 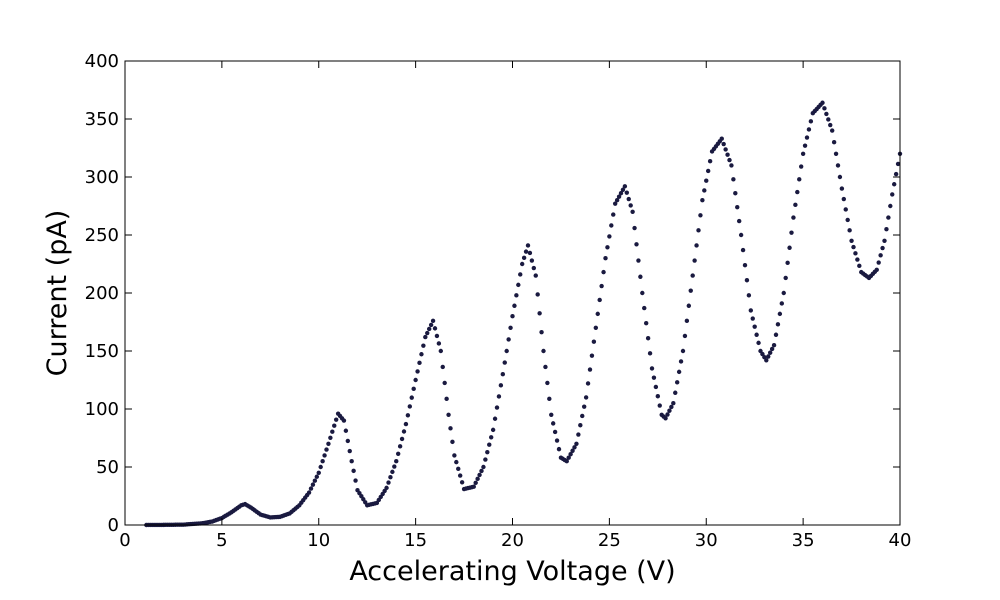 What do you see at coordinates (512, 571) in the screenshot?
I see `x-axis-label: Accelerating Voltage (V)` at bounding box center [512, 571].